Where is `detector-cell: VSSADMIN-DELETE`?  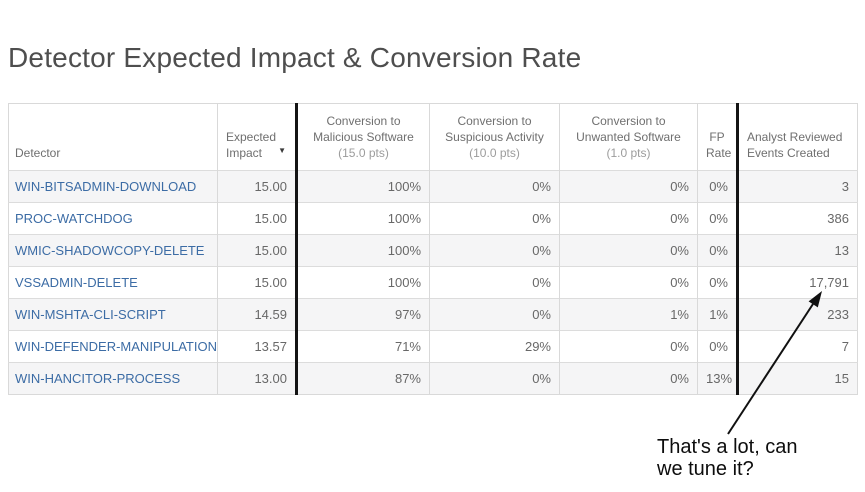
detector-cell: VSSADMIN-DELETE is located at coordinates (113, 282).